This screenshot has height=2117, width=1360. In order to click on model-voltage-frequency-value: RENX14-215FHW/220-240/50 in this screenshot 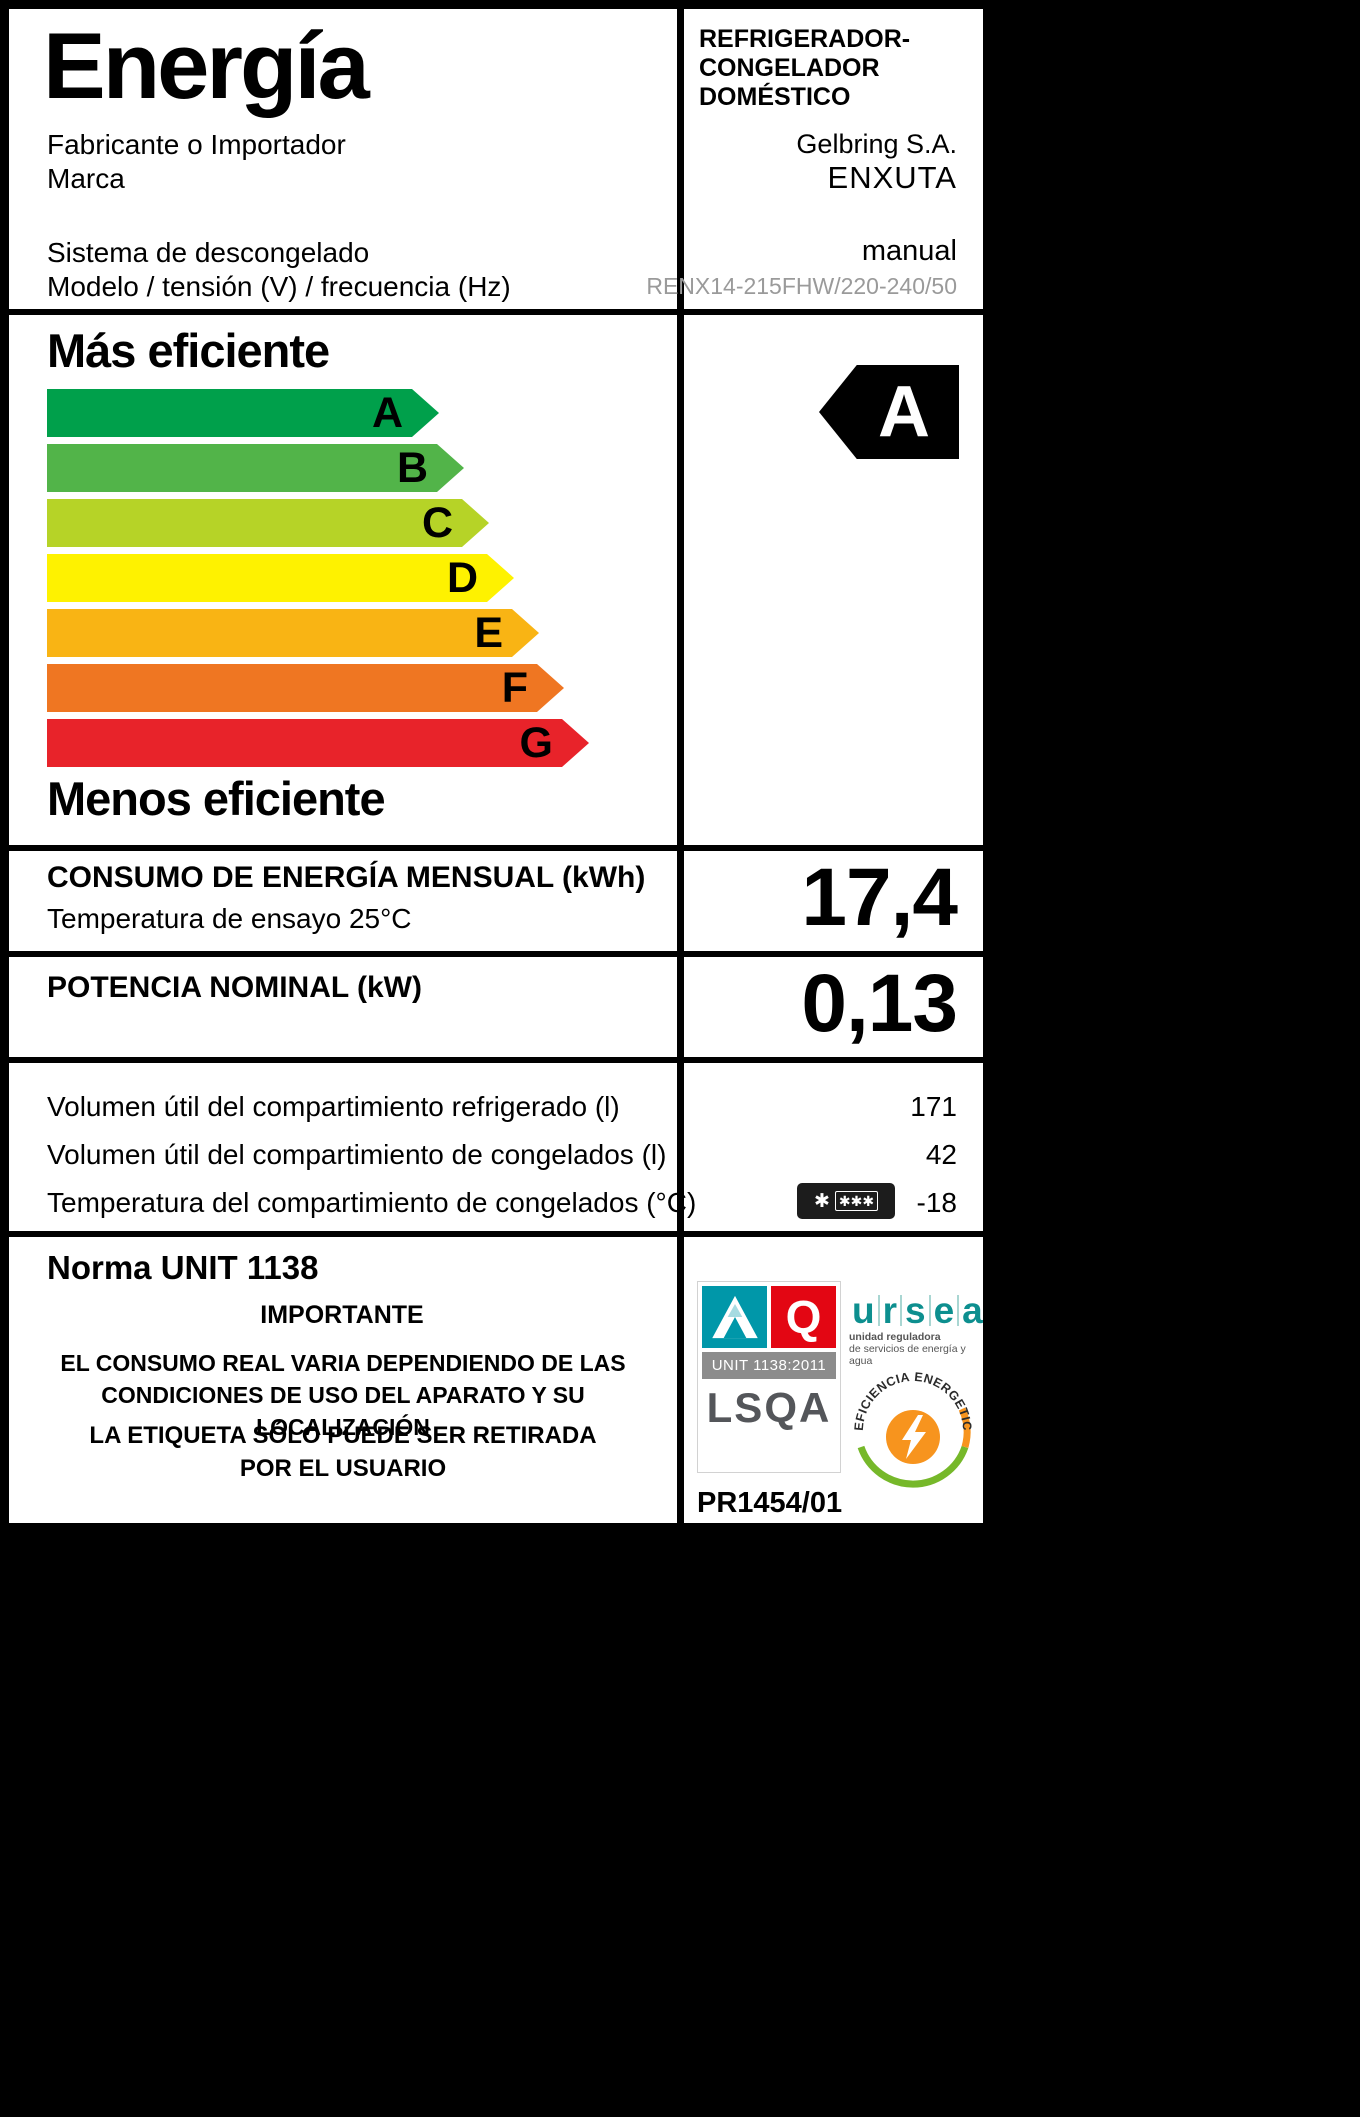, I will do `click(801, 286)`.